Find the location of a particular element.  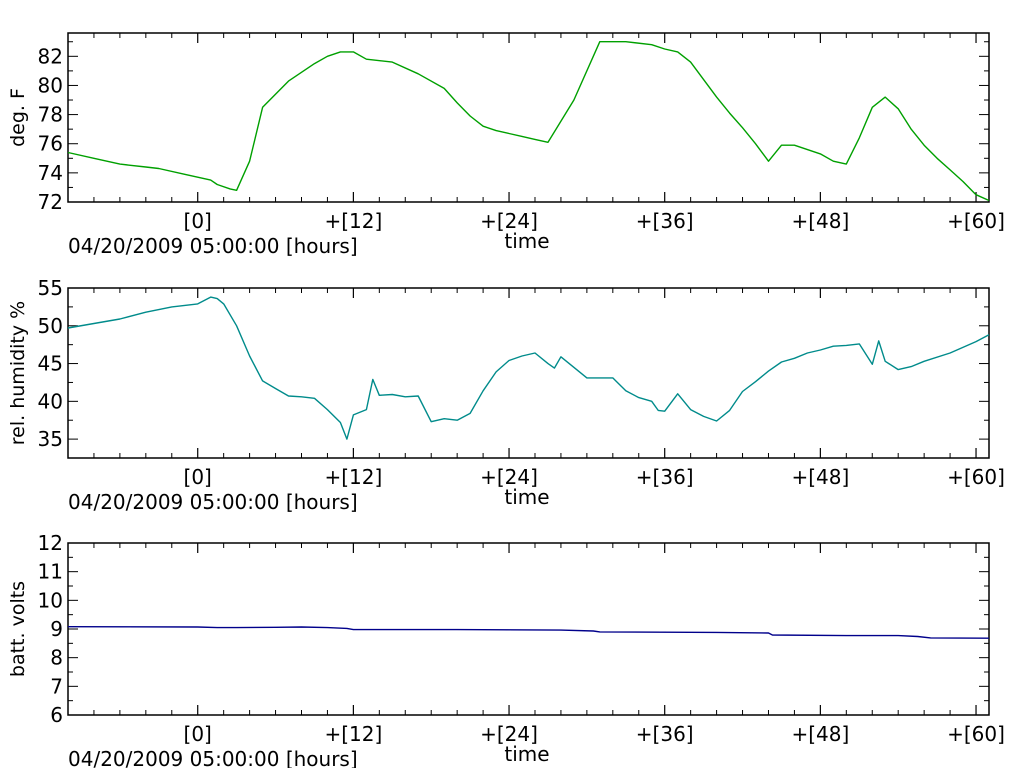

y-tick-label: 45 is located at coordinates (50, 364).